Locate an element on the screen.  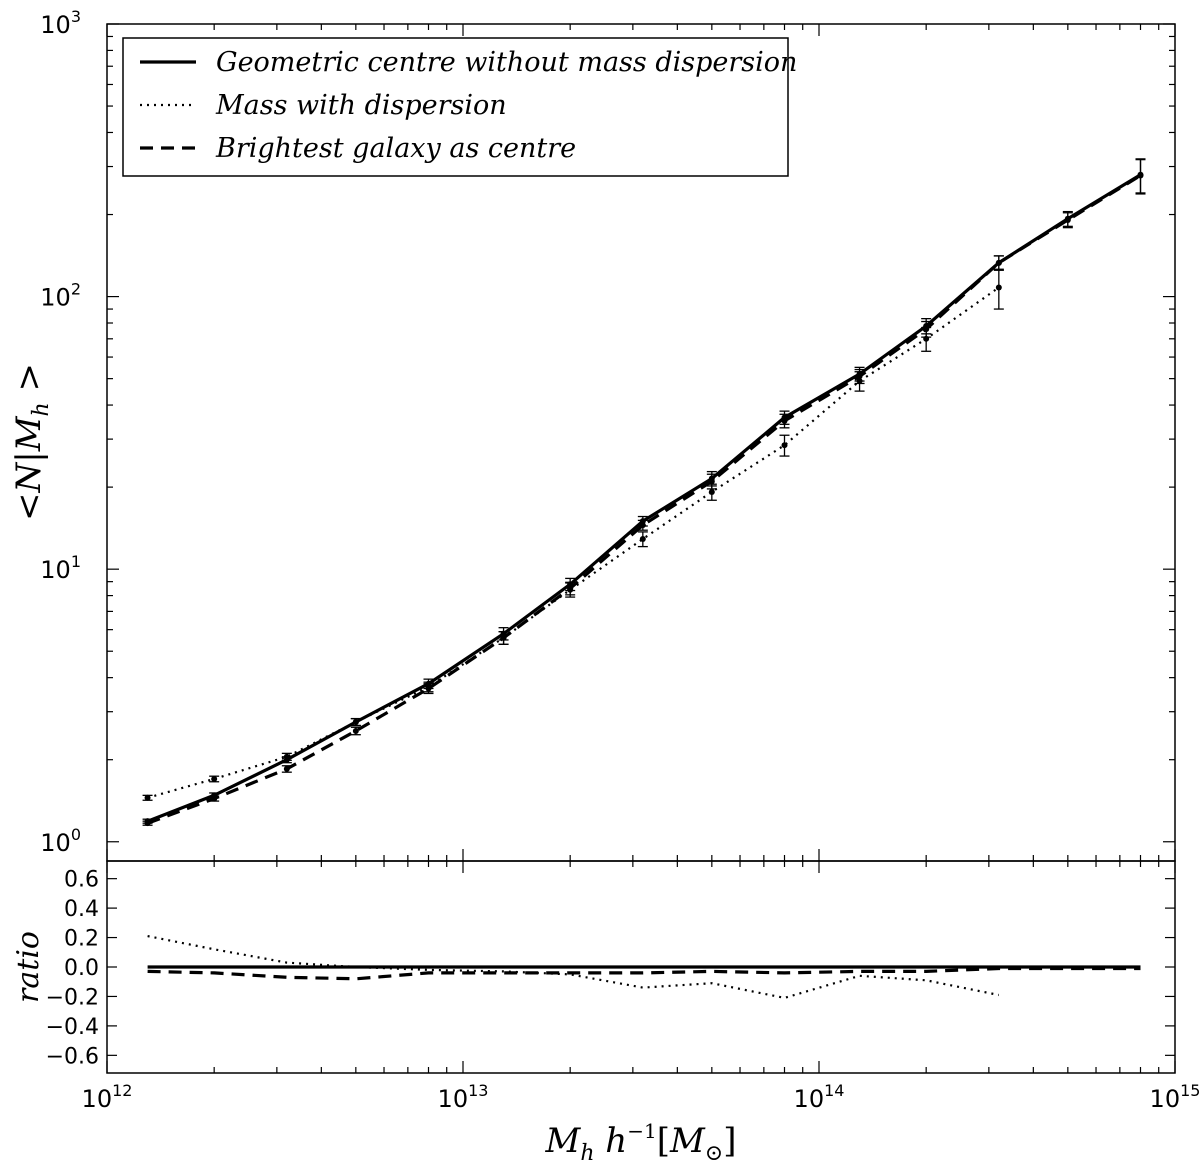
ratio-line-dotted is located at coordinates (573, 967).